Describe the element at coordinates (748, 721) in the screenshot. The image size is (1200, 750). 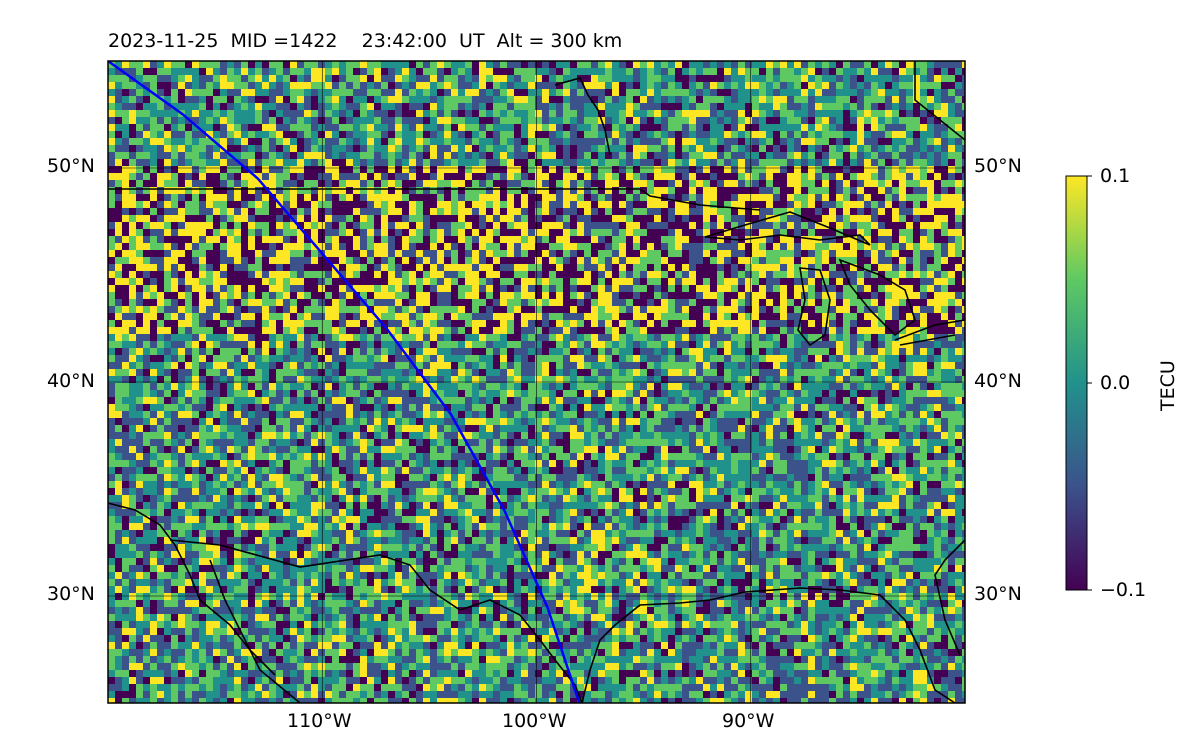
I see `lon-tick-90w: 90°W` at that location.